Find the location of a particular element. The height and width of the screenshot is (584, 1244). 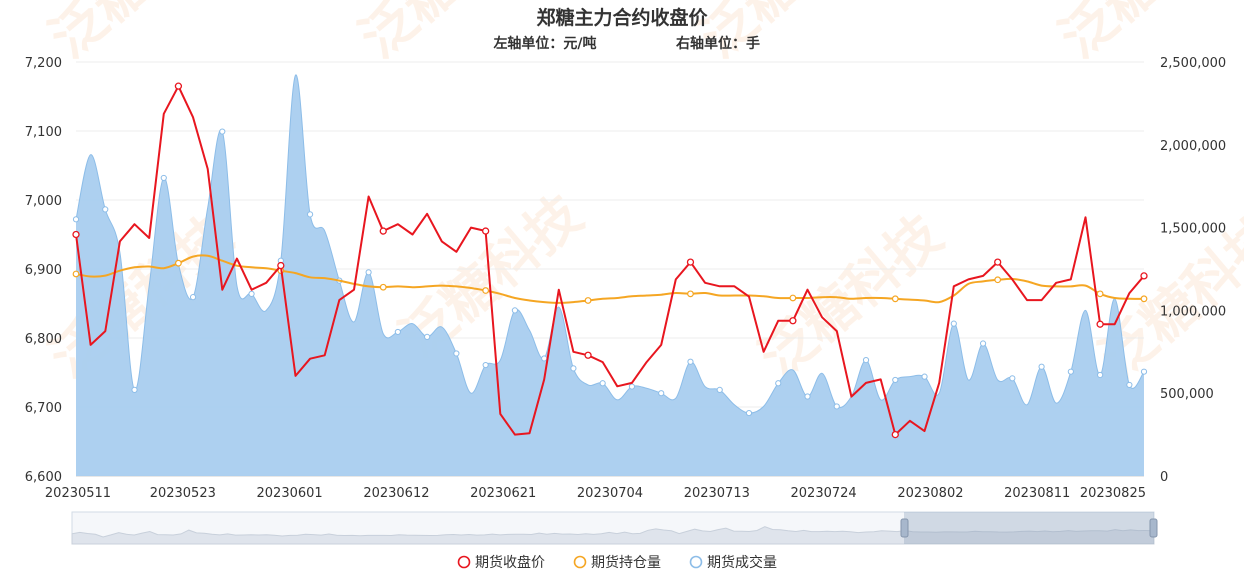

x-tick-label: 20230802 is located at coordinates (930, 493).